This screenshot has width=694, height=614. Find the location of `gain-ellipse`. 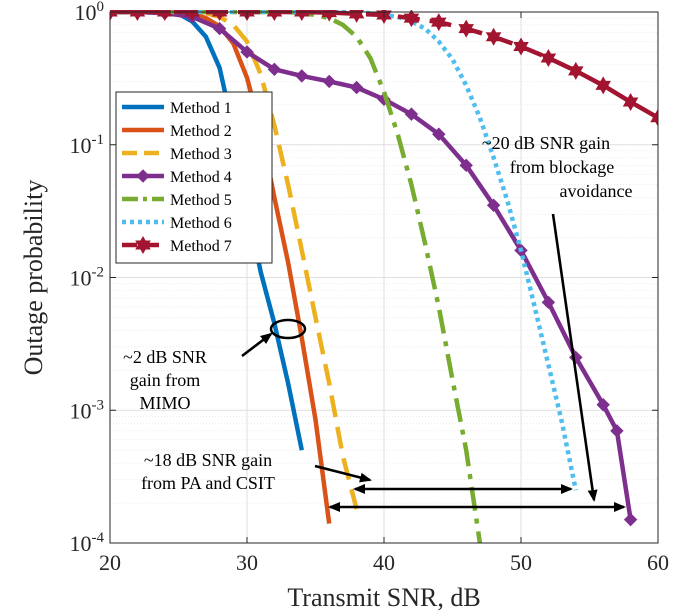

gain-ellipse is located at coordinates (288, 329).